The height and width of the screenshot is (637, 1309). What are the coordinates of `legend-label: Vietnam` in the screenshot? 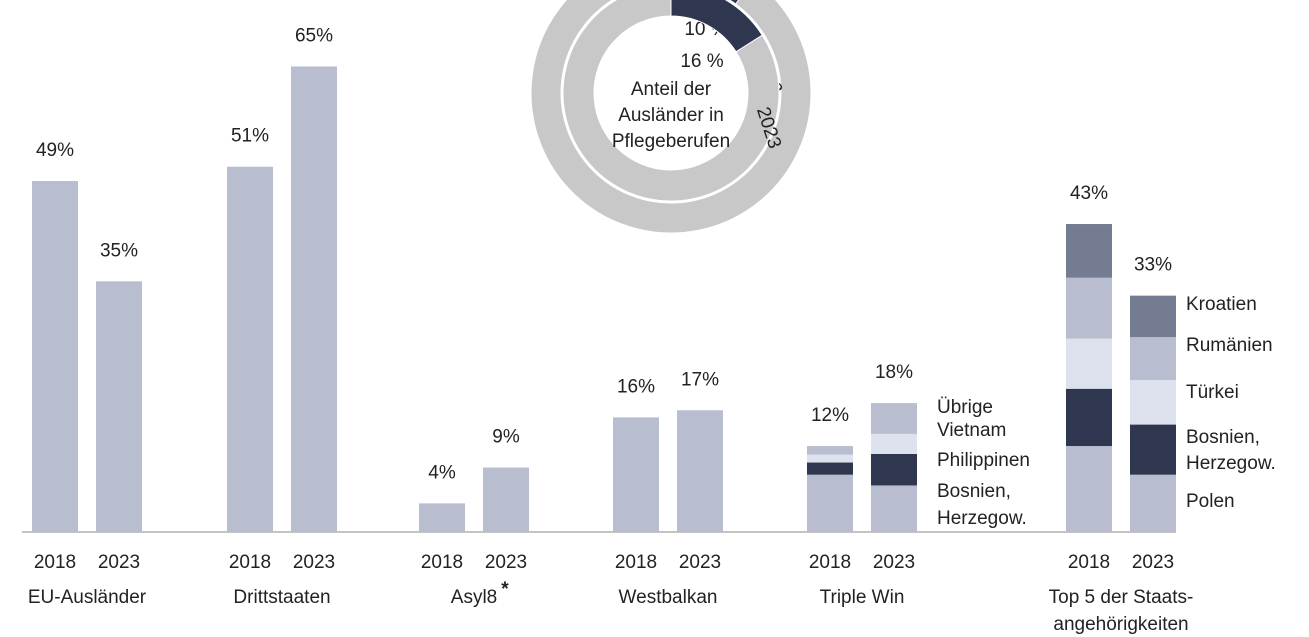 It's located at (971, 430).